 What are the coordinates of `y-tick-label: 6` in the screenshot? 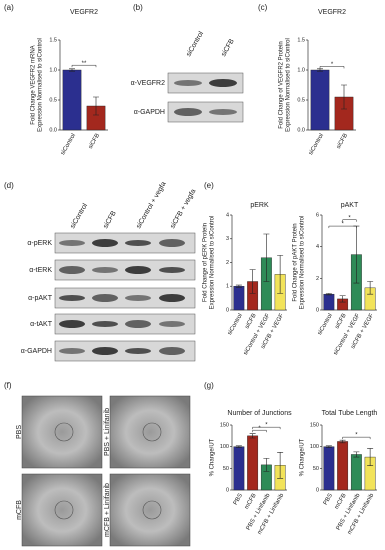 It's located at (317, 215).